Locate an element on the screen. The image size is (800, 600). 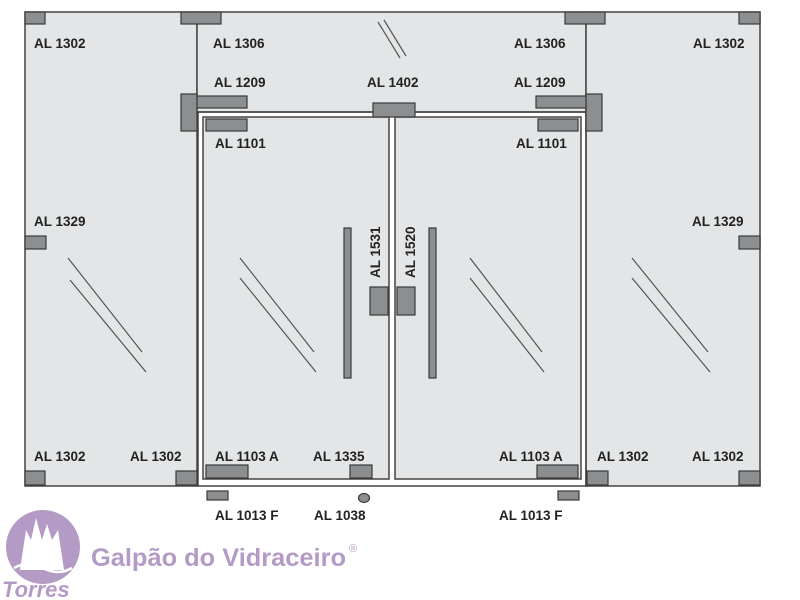
label-al1329-left: AL 1329 is located at coordinates (60, 221).